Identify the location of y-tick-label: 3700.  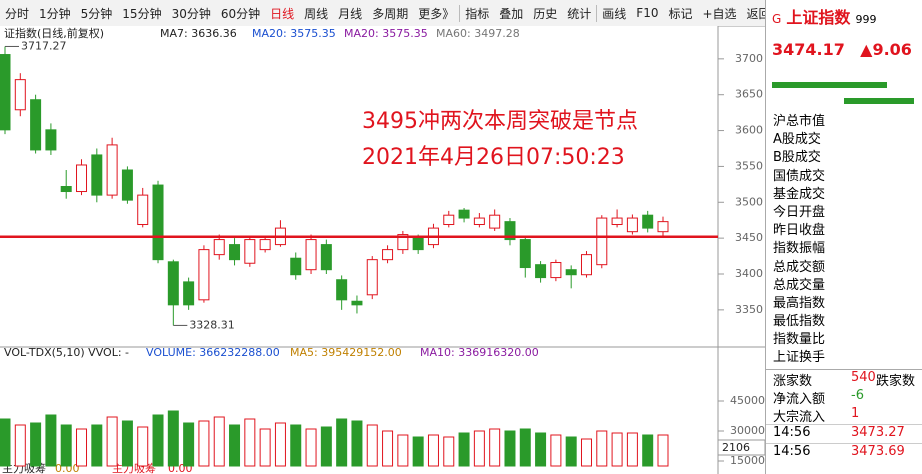
(749, 58).